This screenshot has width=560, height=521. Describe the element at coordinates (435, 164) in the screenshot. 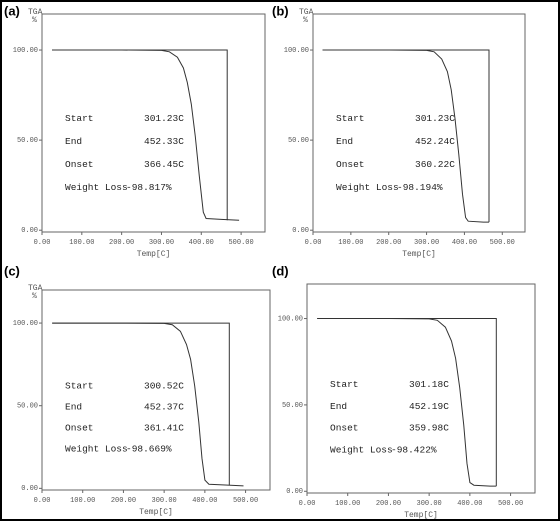

I see `annotation-value: 360.22C` at that location.